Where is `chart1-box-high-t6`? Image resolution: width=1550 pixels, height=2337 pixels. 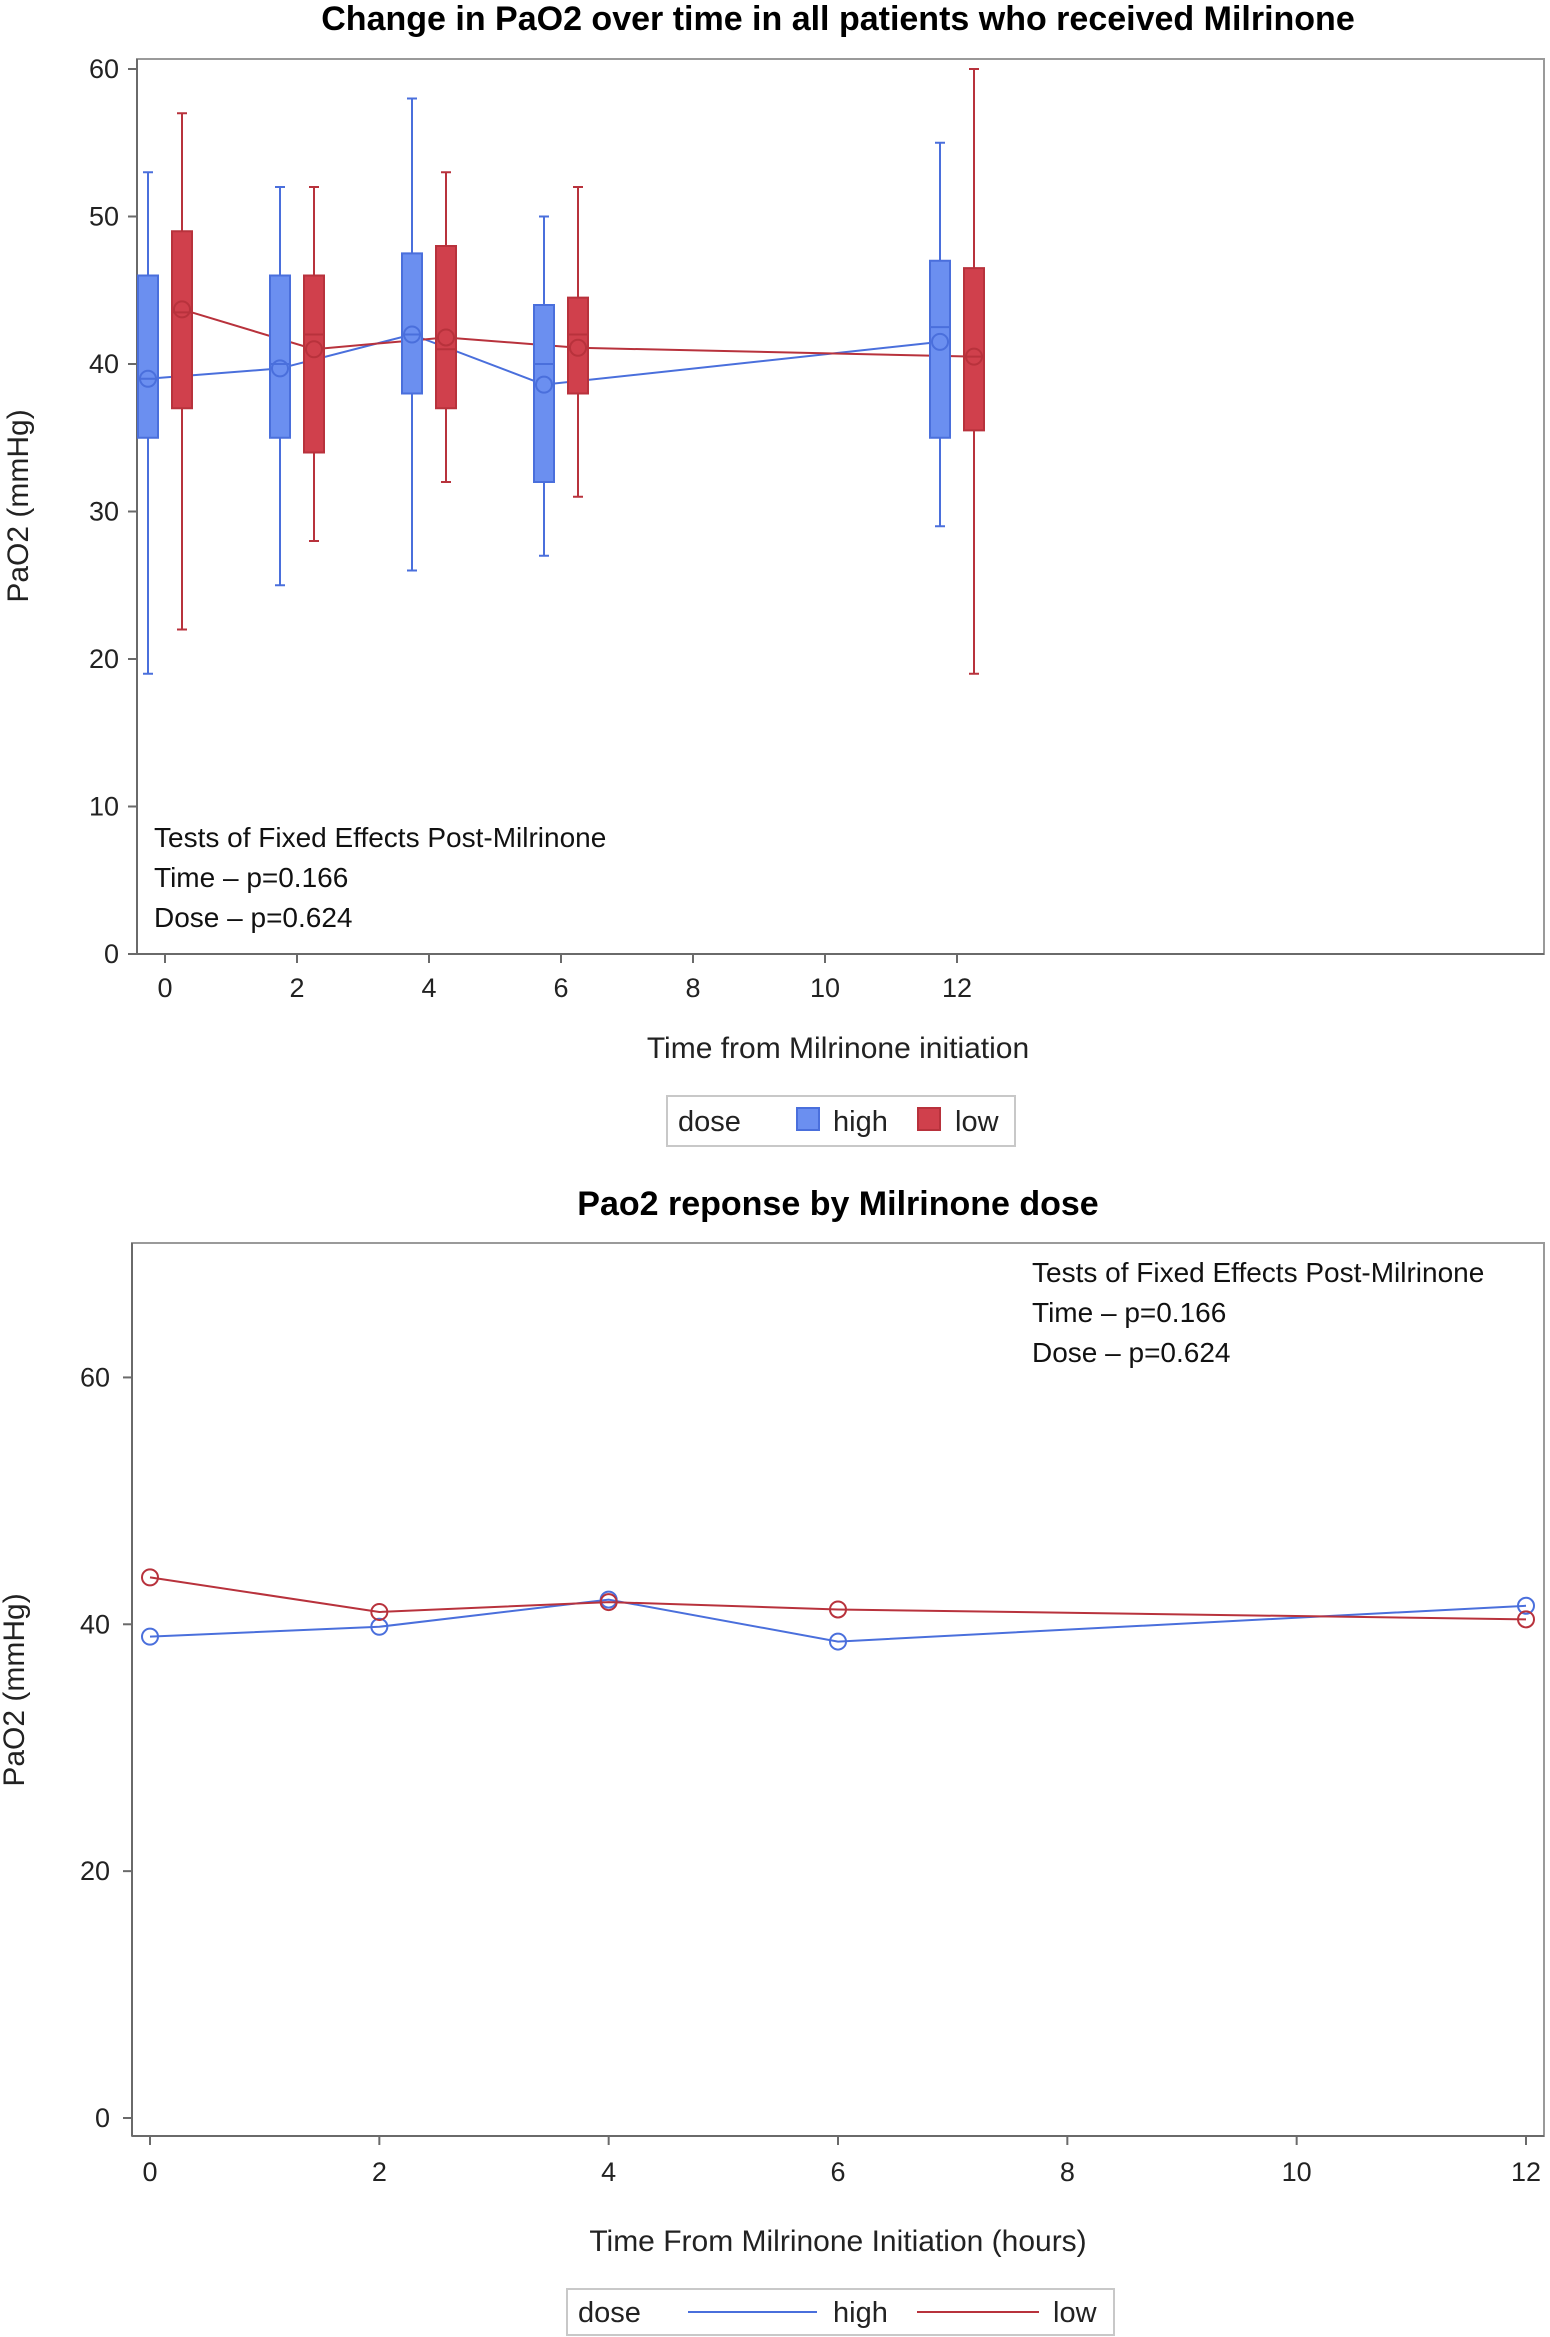
chart1-box-high-t6 is located at coordinates (544, 386).